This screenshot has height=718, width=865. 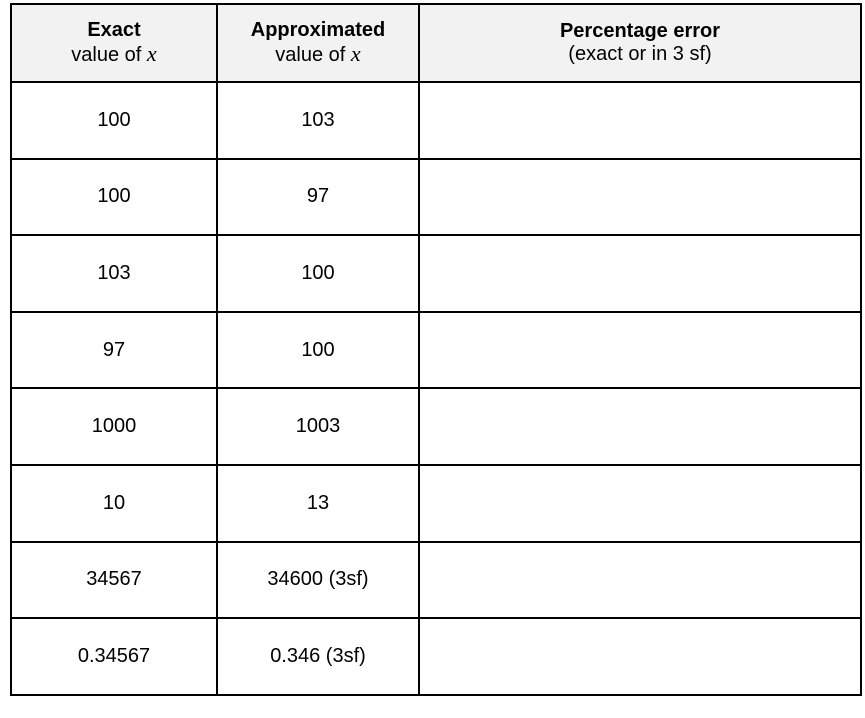 I want to click on approximated-value-cell: 0.346 (3sf), so click(x=318, y=656).